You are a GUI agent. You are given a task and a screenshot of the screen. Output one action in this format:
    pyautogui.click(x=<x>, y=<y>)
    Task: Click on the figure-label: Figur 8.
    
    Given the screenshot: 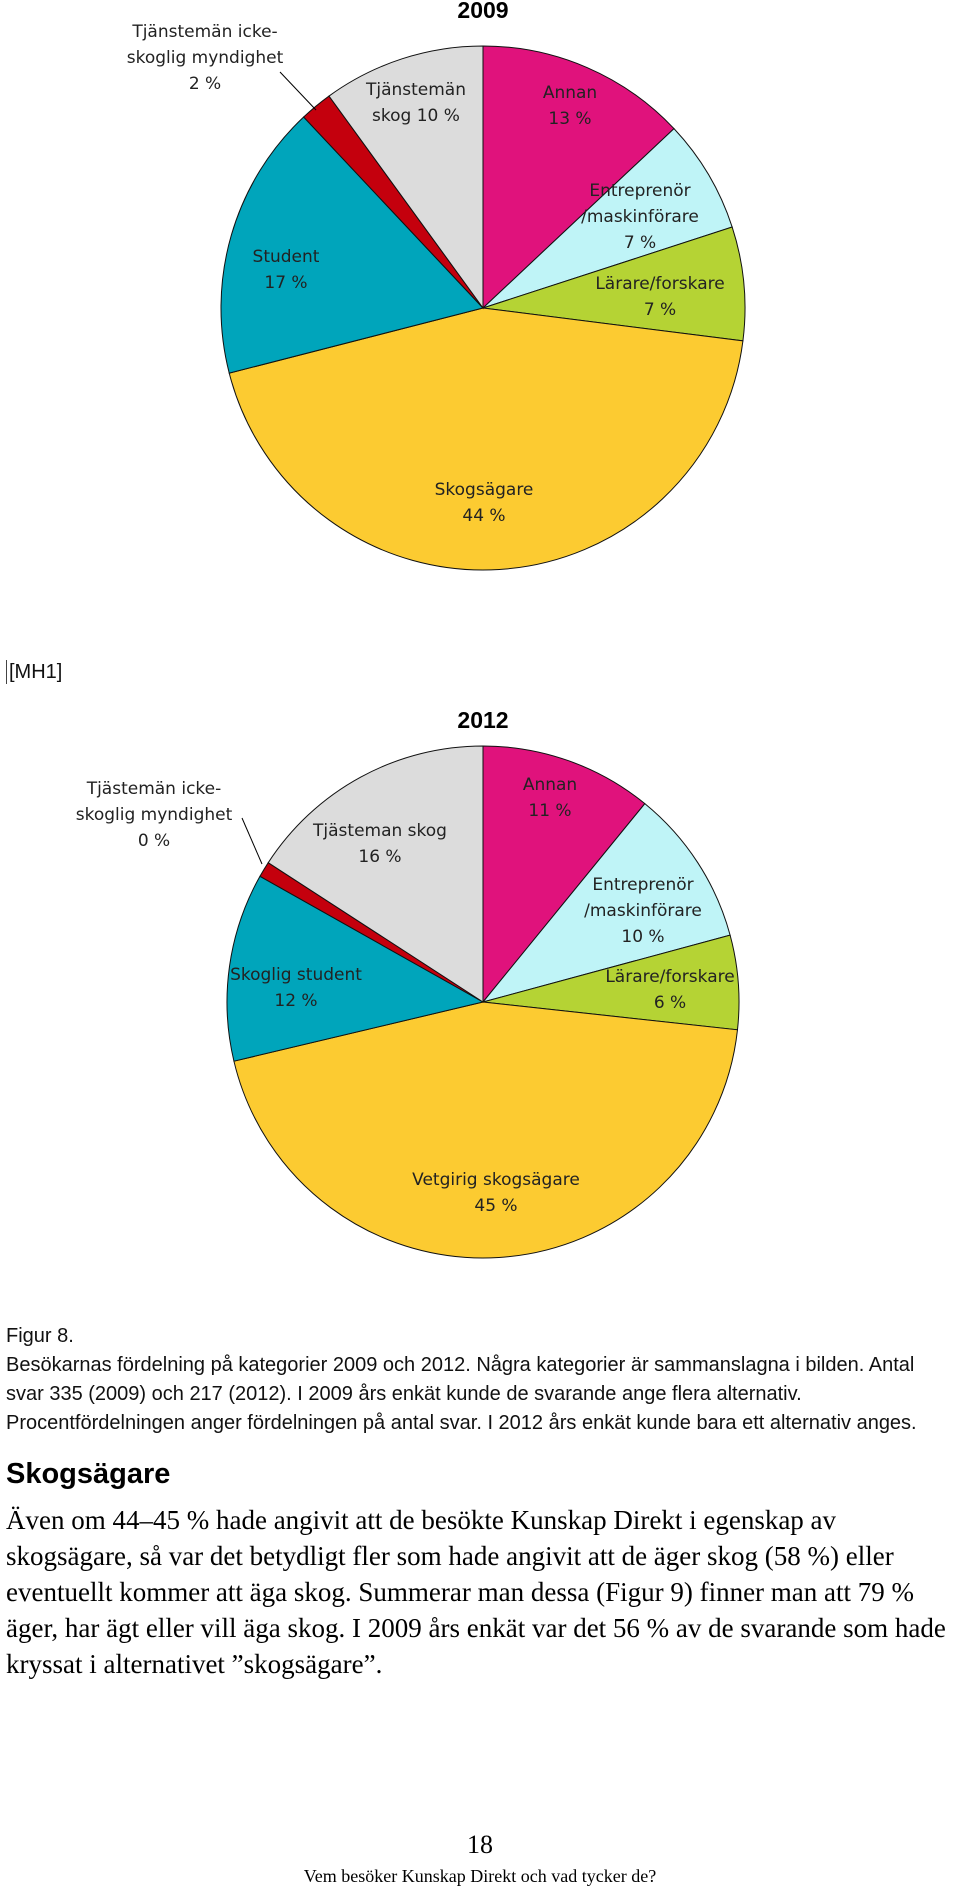 What is the action you would take?
    pyautogui.click(x=40, y=1336)
    